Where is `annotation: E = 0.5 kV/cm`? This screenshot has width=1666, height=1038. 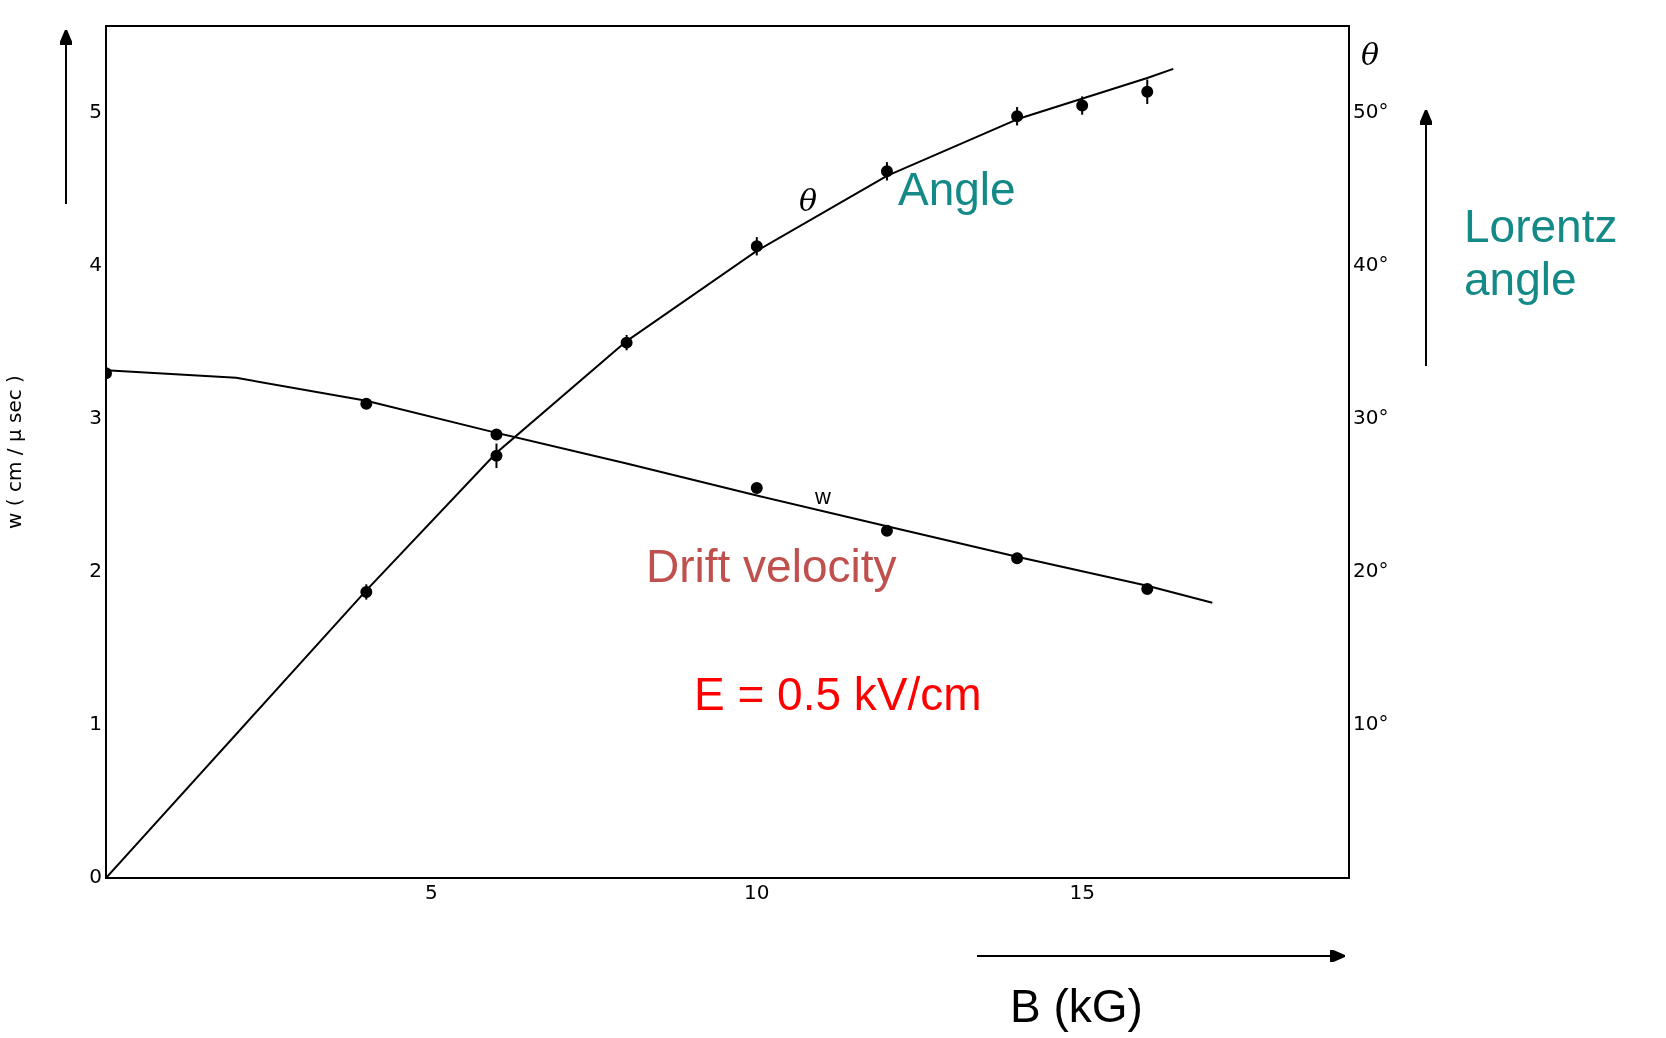
annotation: E = 0.5 kV/cm is located at coordinates (838, 694).